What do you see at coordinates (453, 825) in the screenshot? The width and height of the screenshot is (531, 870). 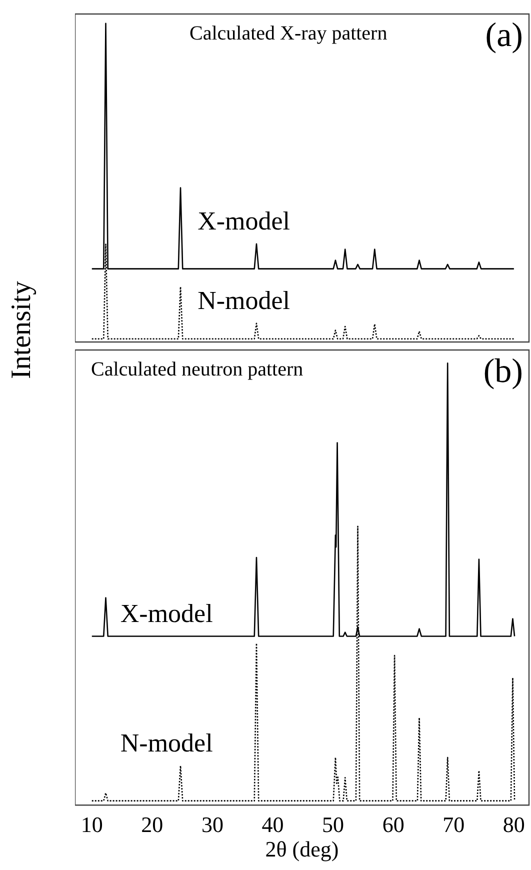 I see `x-tick-label: 70` at bounding box center [453, 825].